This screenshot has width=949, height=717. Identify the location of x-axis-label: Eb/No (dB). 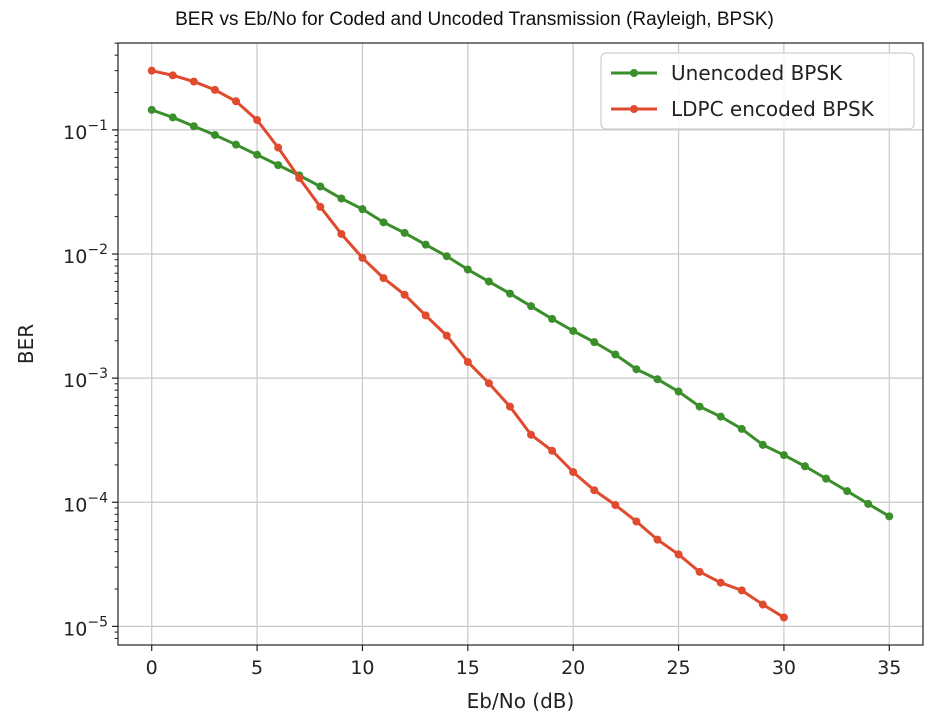
(521, 701).